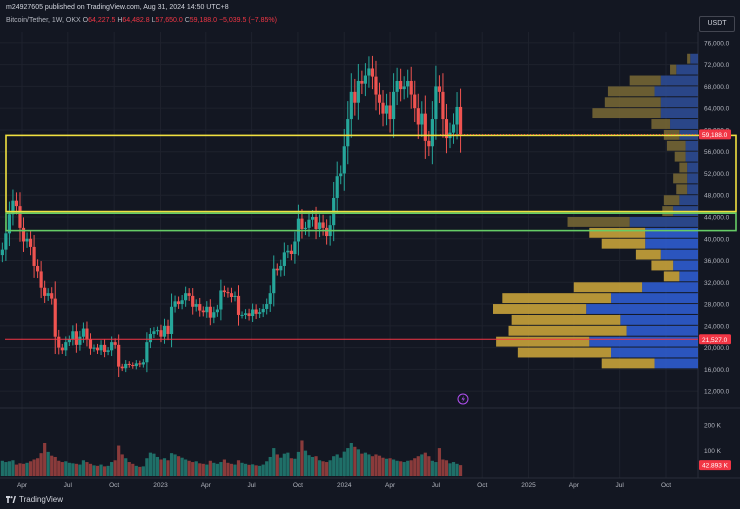  What do you see at coordinates (102, 20) in the screenshot?
I see `open-value: 64,227.5` at bounding box center [102, 20].